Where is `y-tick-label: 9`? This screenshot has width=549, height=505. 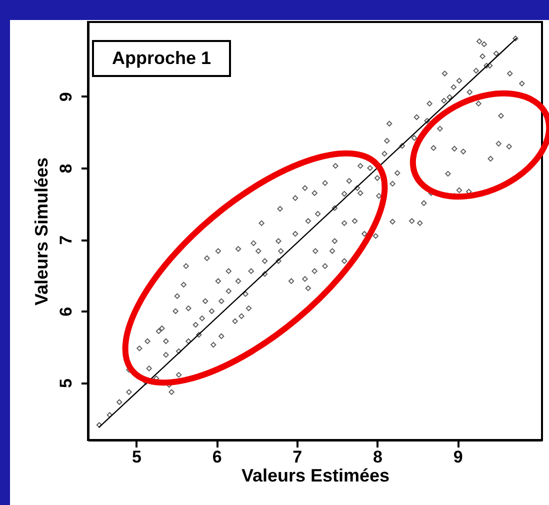 y-tick-label: 9 is located at coordinates (66, 97).